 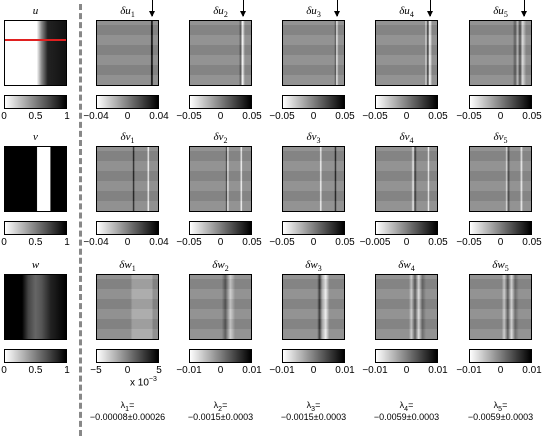 I want to click on exponent-power: −3, so click(x=152, y=379).